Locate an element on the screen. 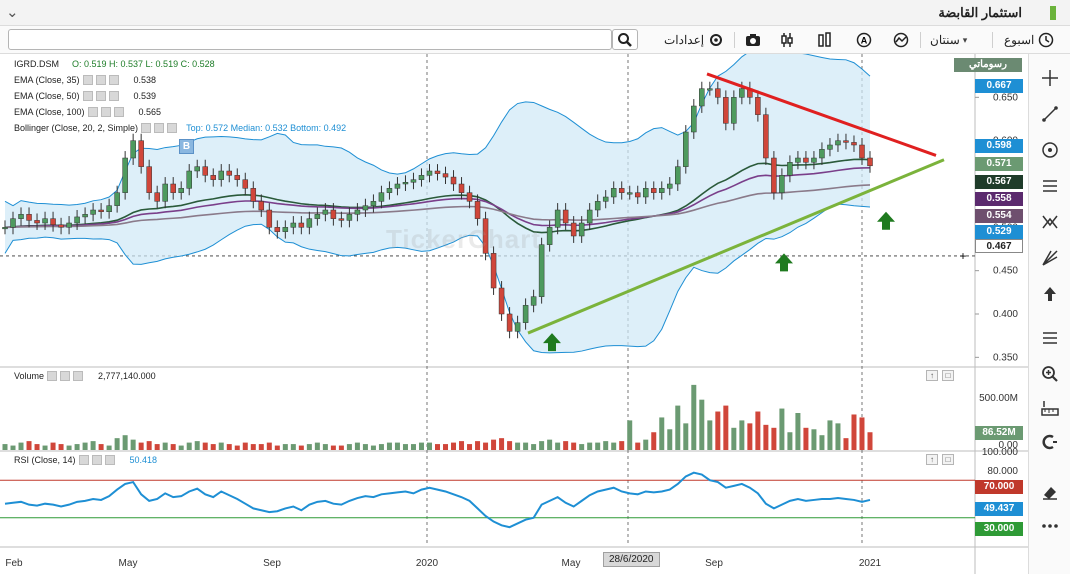 The height and width of the screenshot is (574, 1070). watermark-text: TickerChart is located at coordinates (464, 239).